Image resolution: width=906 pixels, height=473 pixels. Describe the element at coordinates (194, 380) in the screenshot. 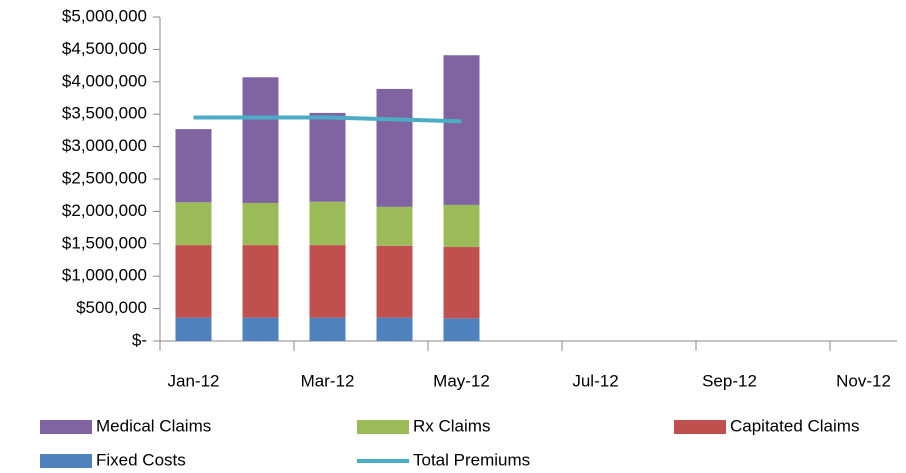

I see `x-tick-label: Jan-12` at that location.